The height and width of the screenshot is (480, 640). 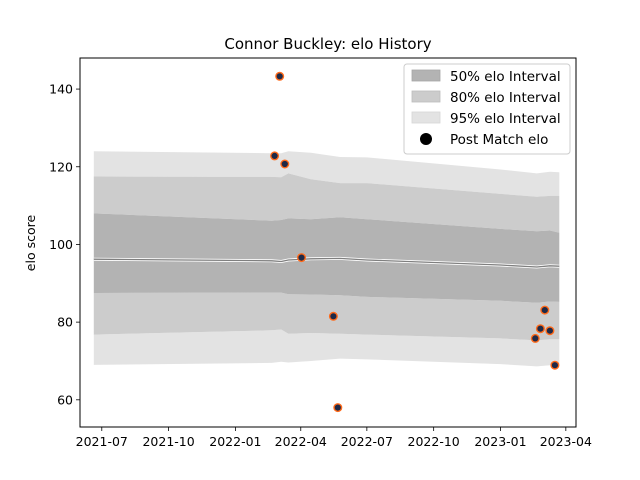 I want to click on y-axis: 60 80 100 120 140, so click(x=64, y=244).